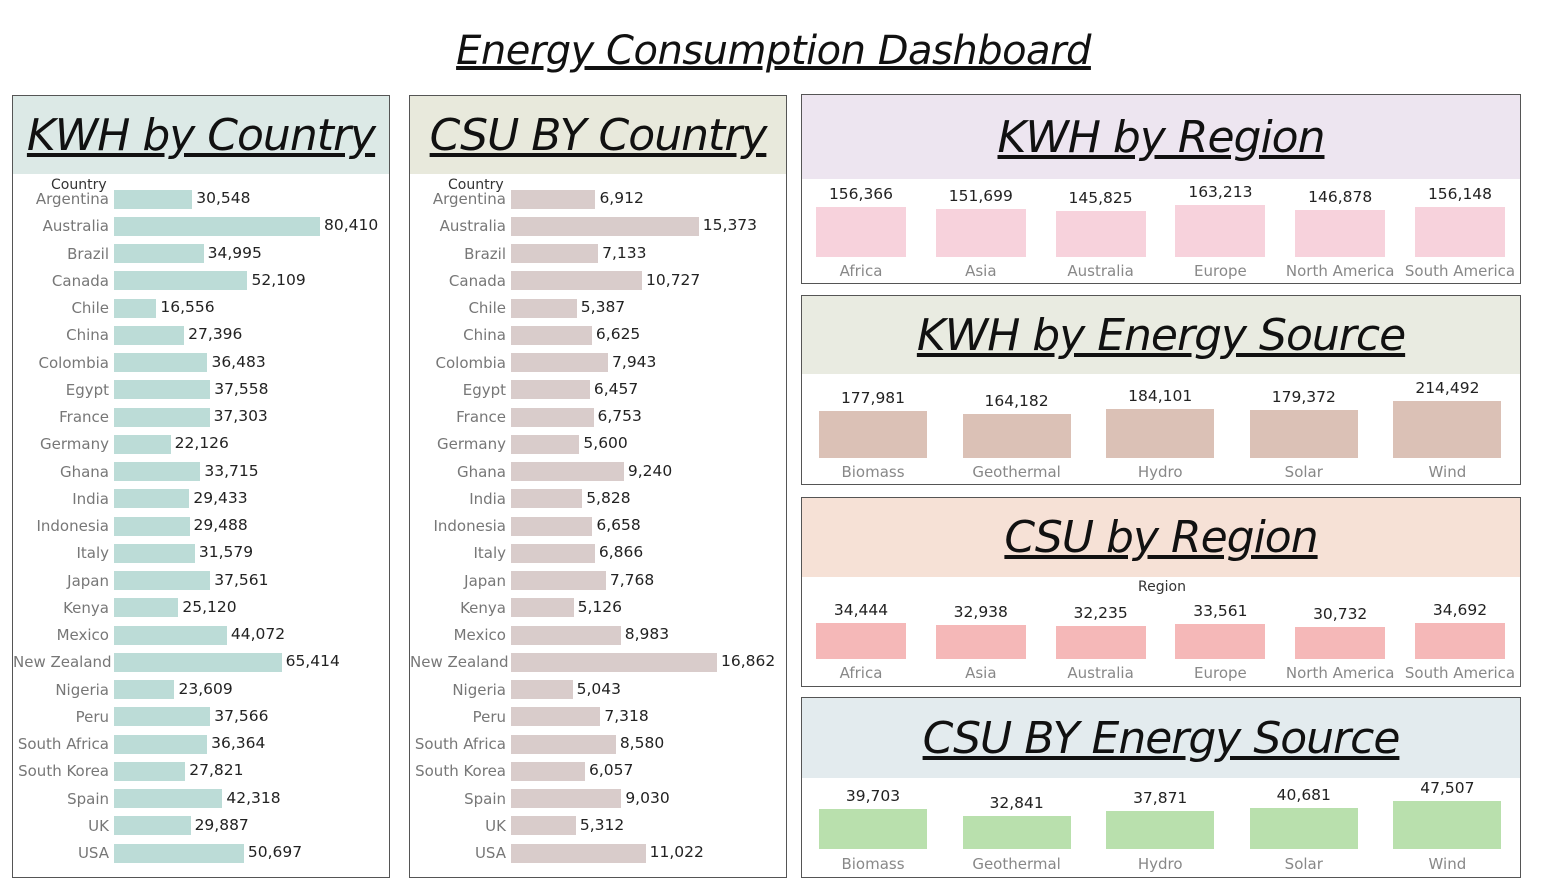 This screenshot has width=1547, height=894. What do you see at coordinates (598, 688) in the screenshot?
I see `csu-country-value-label: 5,043` at bounding box center [598, 688].